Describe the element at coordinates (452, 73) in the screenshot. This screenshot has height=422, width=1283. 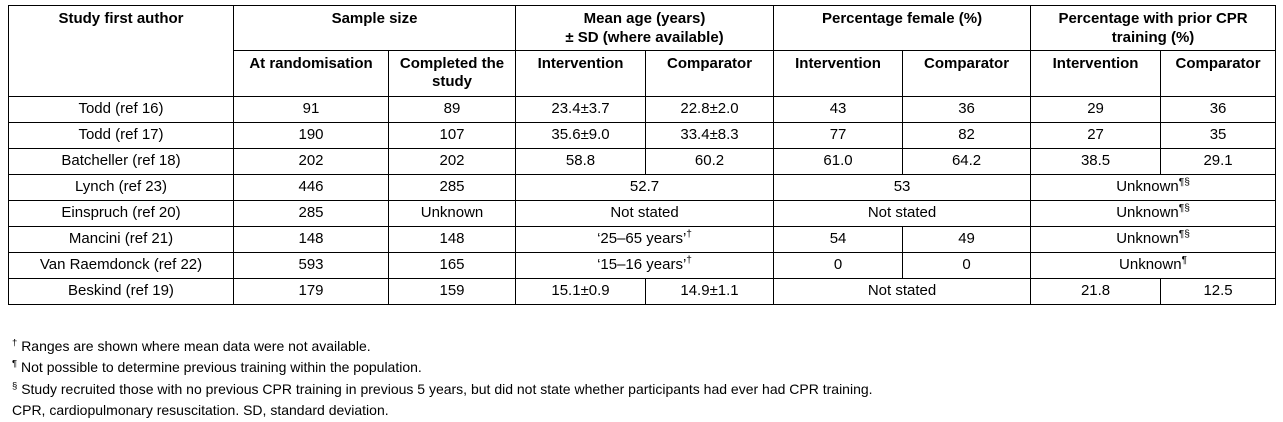
I see `header-completed-the-study: Completed the study` at that location.